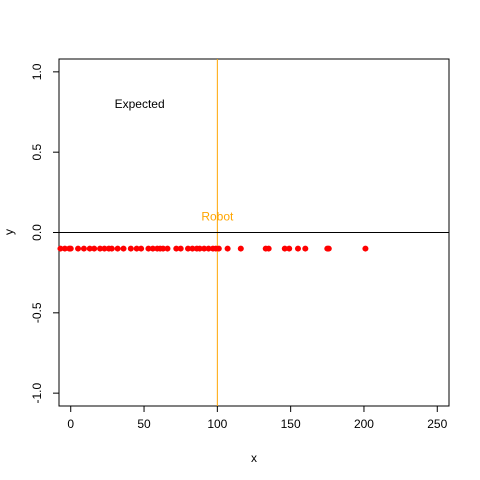  What do you see at coordinates (217, 424) in the screenshot?
I see `x-tick-label: 100` at bounding box center [217, 424].